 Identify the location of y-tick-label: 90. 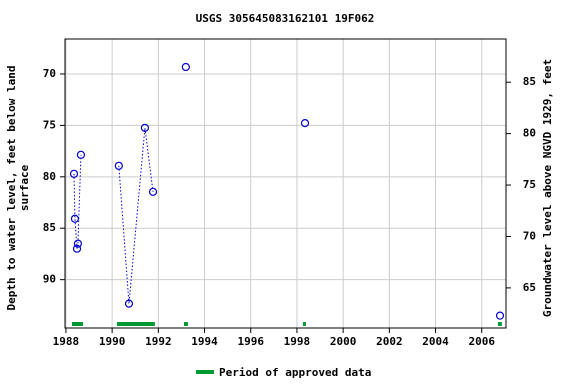
(49, 279).